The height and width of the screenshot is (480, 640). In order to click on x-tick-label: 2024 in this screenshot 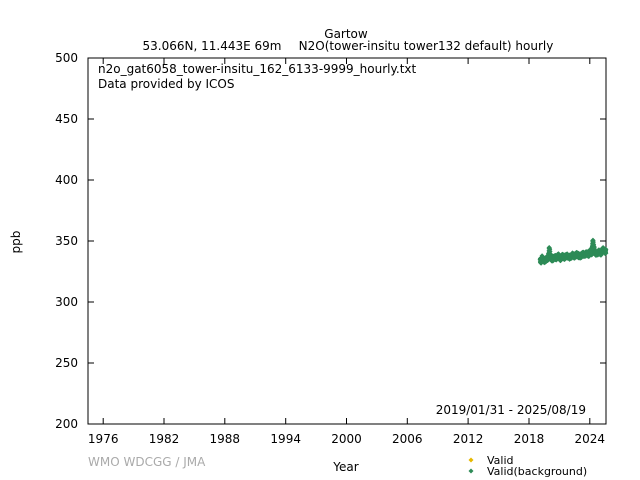, I will do `click(590, 439)`.